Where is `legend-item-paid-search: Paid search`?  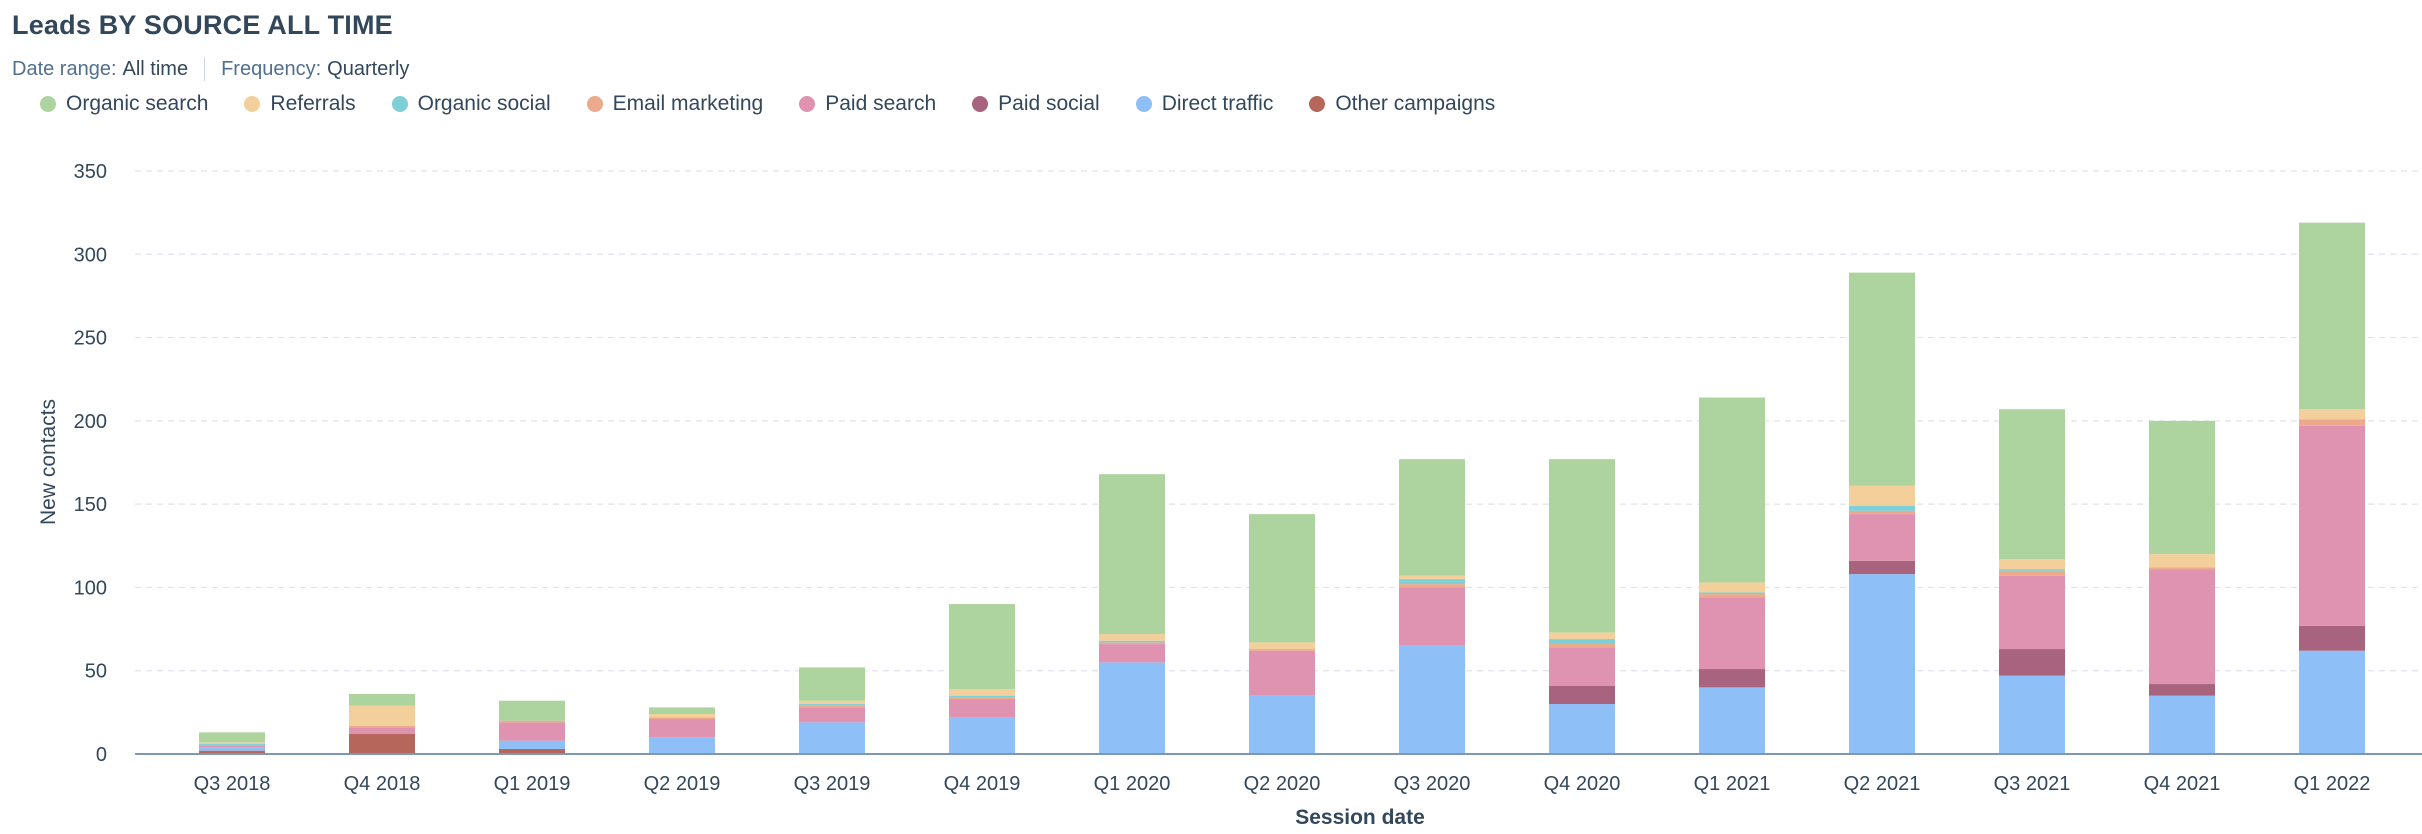
legend-item-paid-search: Paid search is located at coordinates (867, 104).